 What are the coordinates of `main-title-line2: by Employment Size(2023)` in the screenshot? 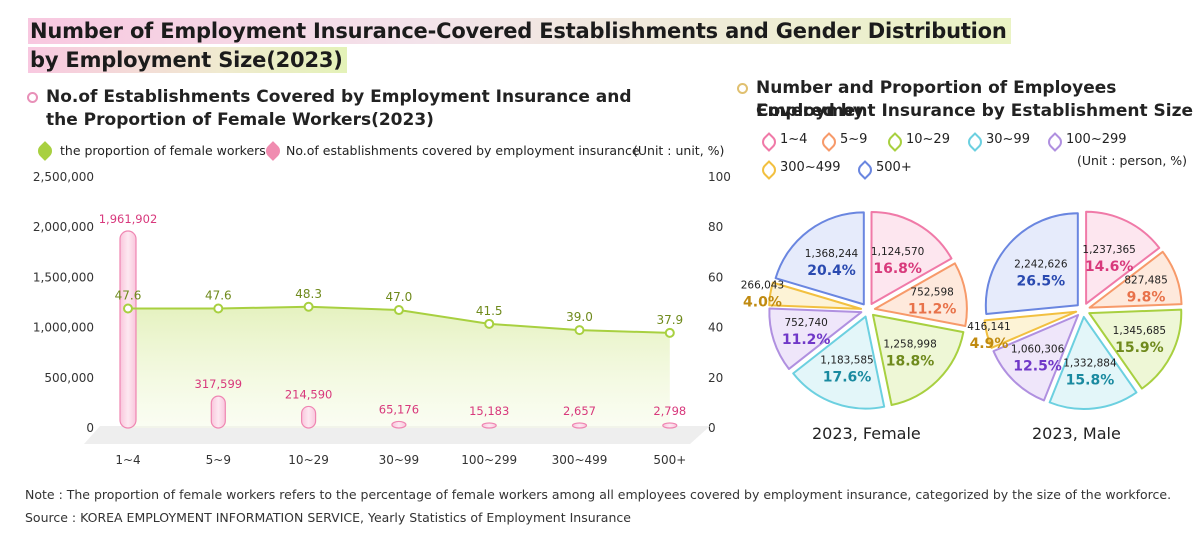 It's located at (187, 60).